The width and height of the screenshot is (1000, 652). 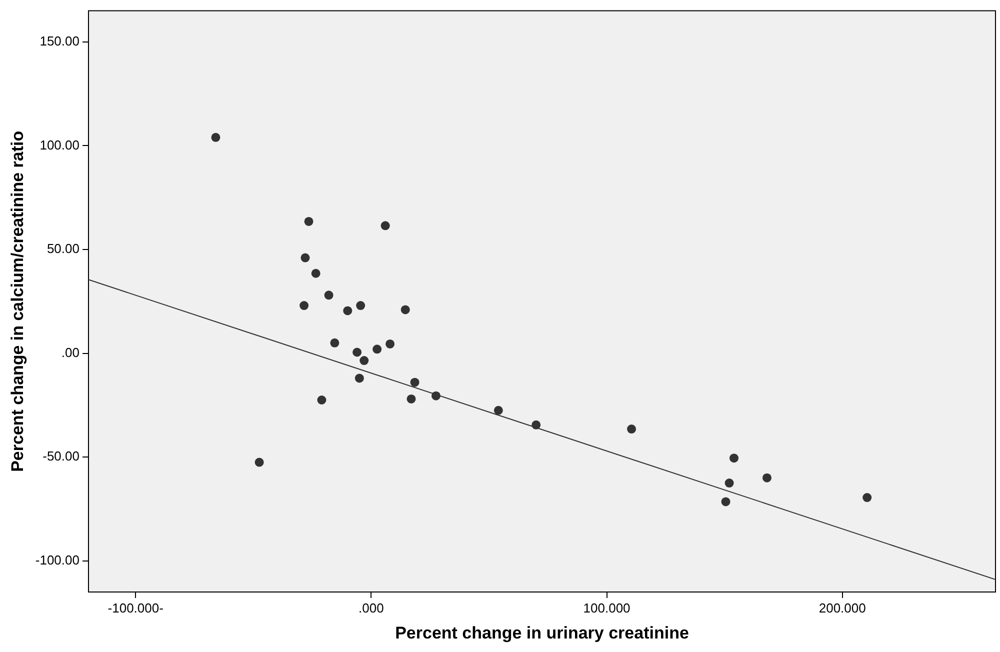 What do you see at coordinates (70, 352) in the screenshot?
I see `y-tick-label: .00` at bounding box center [70, 352].